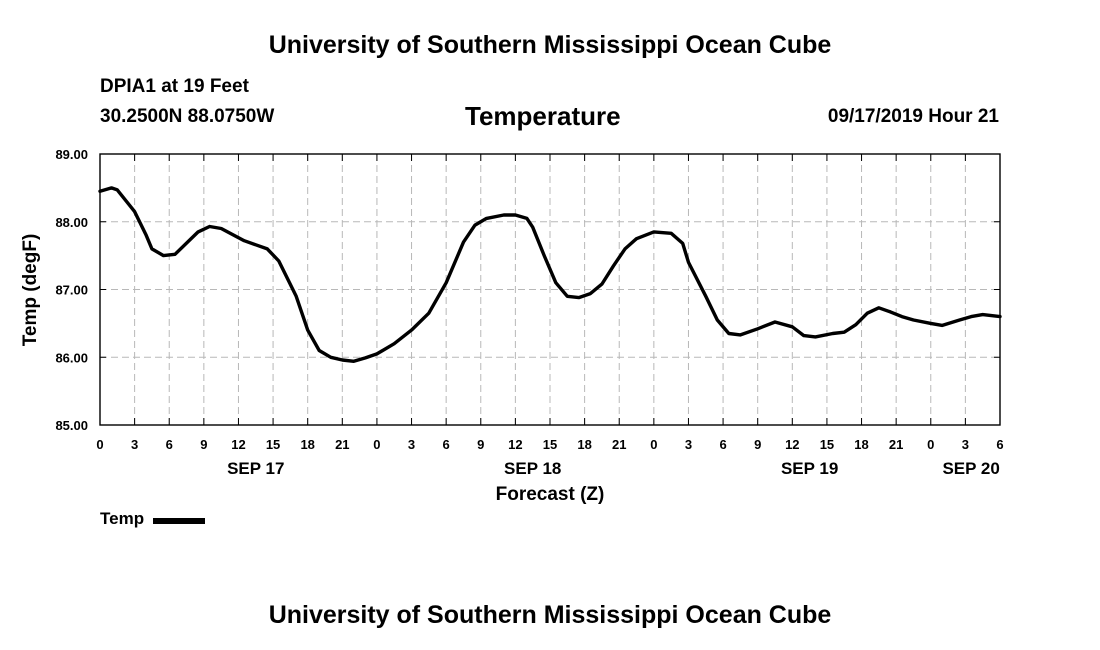 This screenshot has height=650, width=1100. I want to click on legend-label: Temp, so click(122, 518).